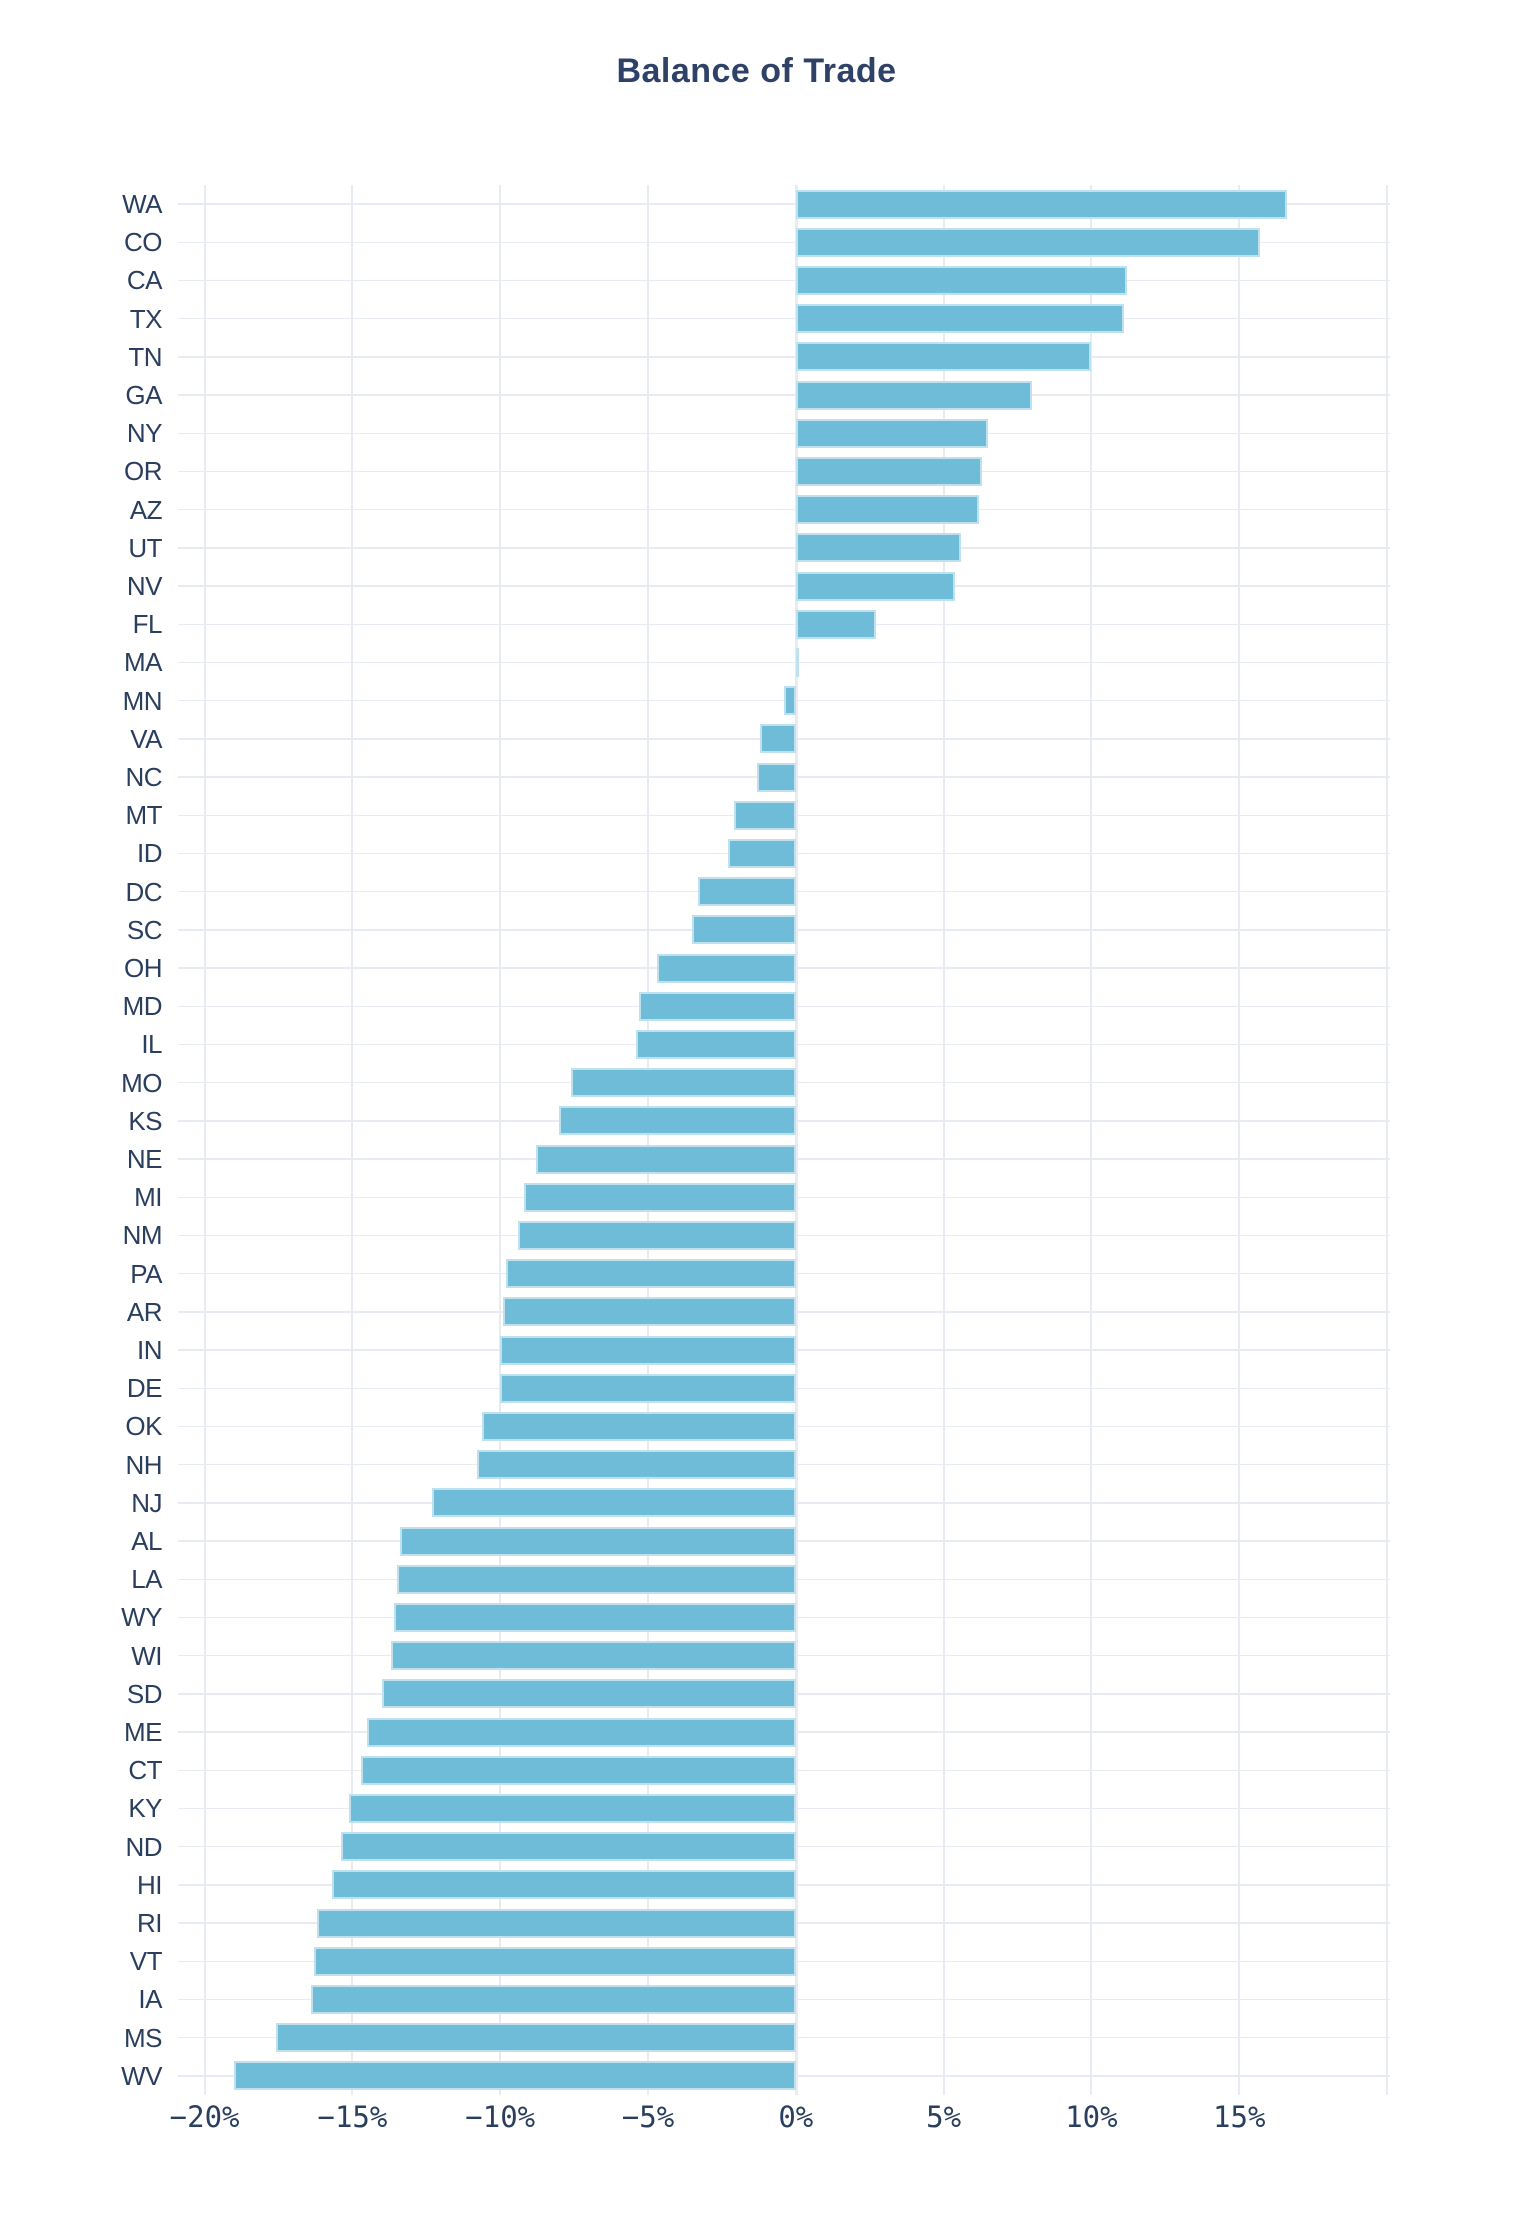  I want to click on y-axis-label-WV: WV, so click(141, 2075).